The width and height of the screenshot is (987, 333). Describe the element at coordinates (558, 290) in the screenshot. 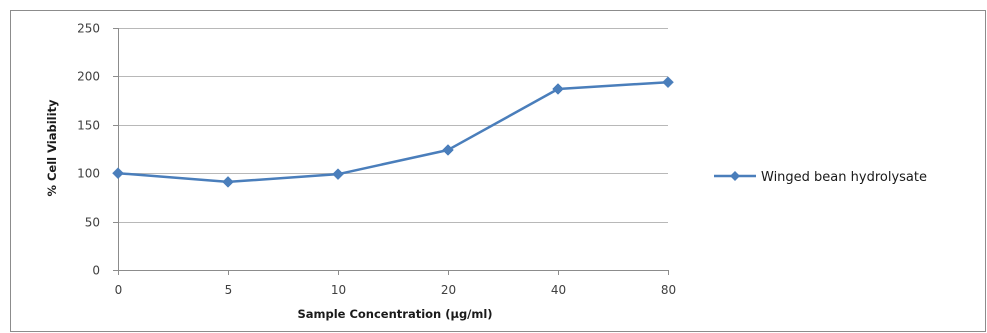

I see `x-tick-label: 40` at that location.